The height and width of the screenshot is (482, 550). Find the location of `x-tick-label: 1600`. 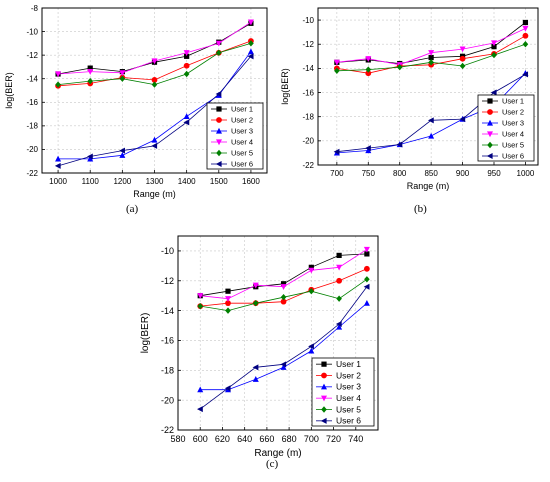

x-tick-label: 1600 is located at coordinates (251, 181).